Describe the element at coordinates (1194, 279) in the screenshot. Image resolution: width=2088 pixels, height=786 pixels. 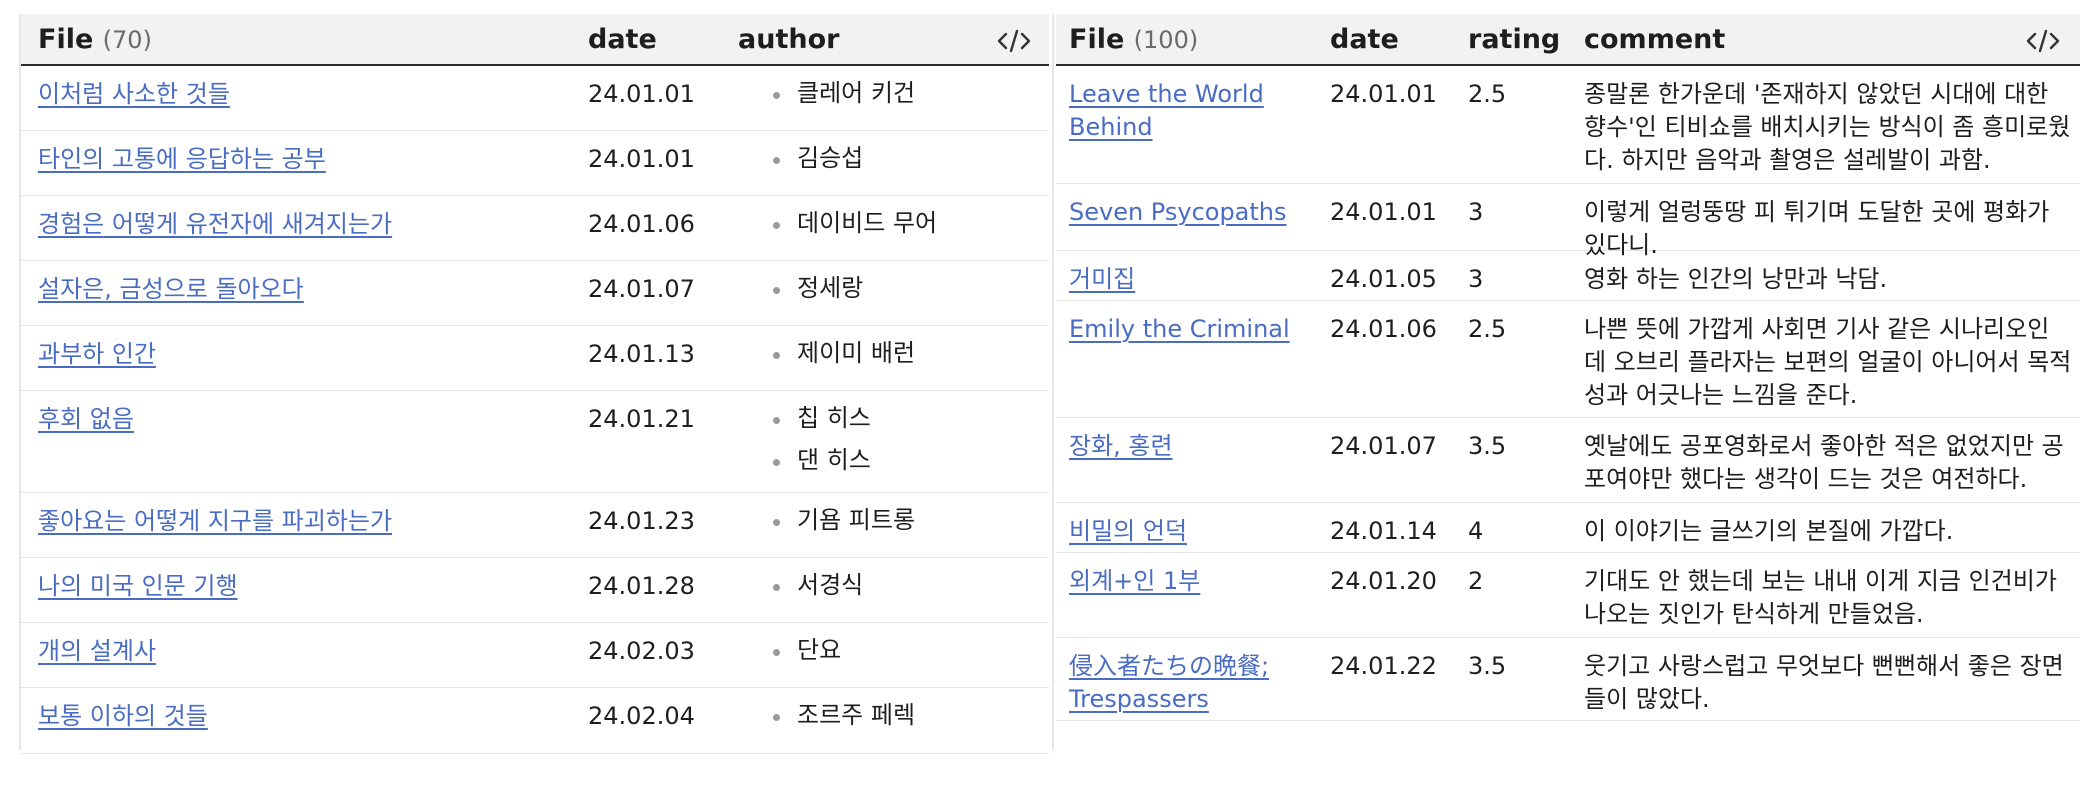
I see `file-link: 거미집` at that location.